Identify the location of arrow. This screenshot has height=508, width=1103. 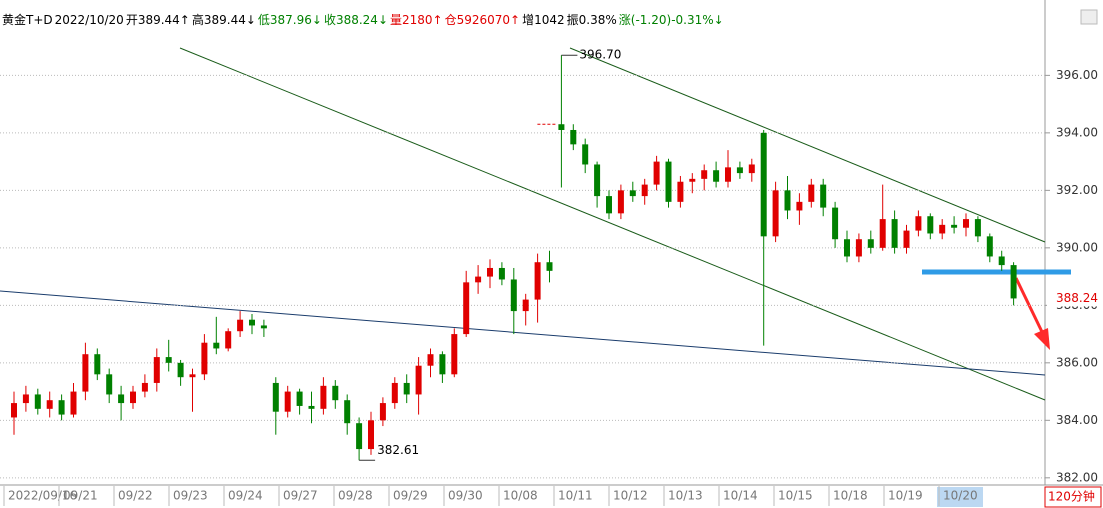
(1030, 307).